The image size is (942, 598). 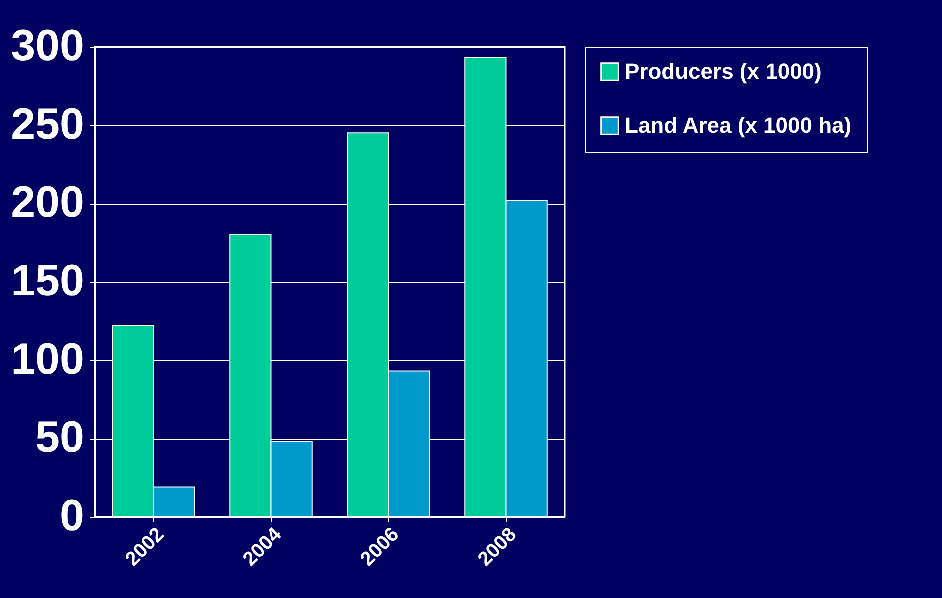 What do you see at coordinates (47, 124) in the screenshot?
I see `y-tick-label: 250` at bounding box center [47, 124].